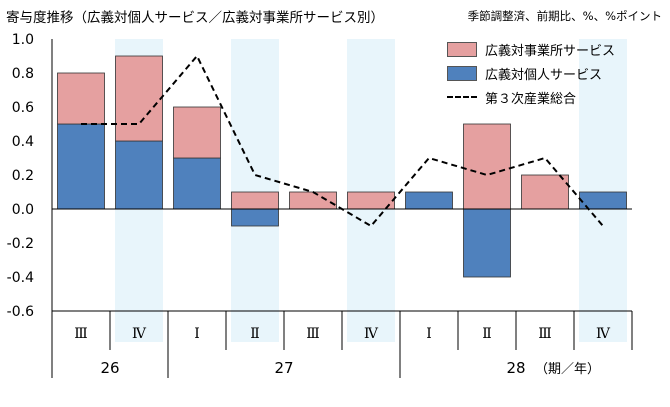 This screenshot has width=670, height=407. What do you see at coordinates (544, 75) in the screenshot?
I see `legend-label-personal: 広義対個人サービス` at bounding box center [544, 75].